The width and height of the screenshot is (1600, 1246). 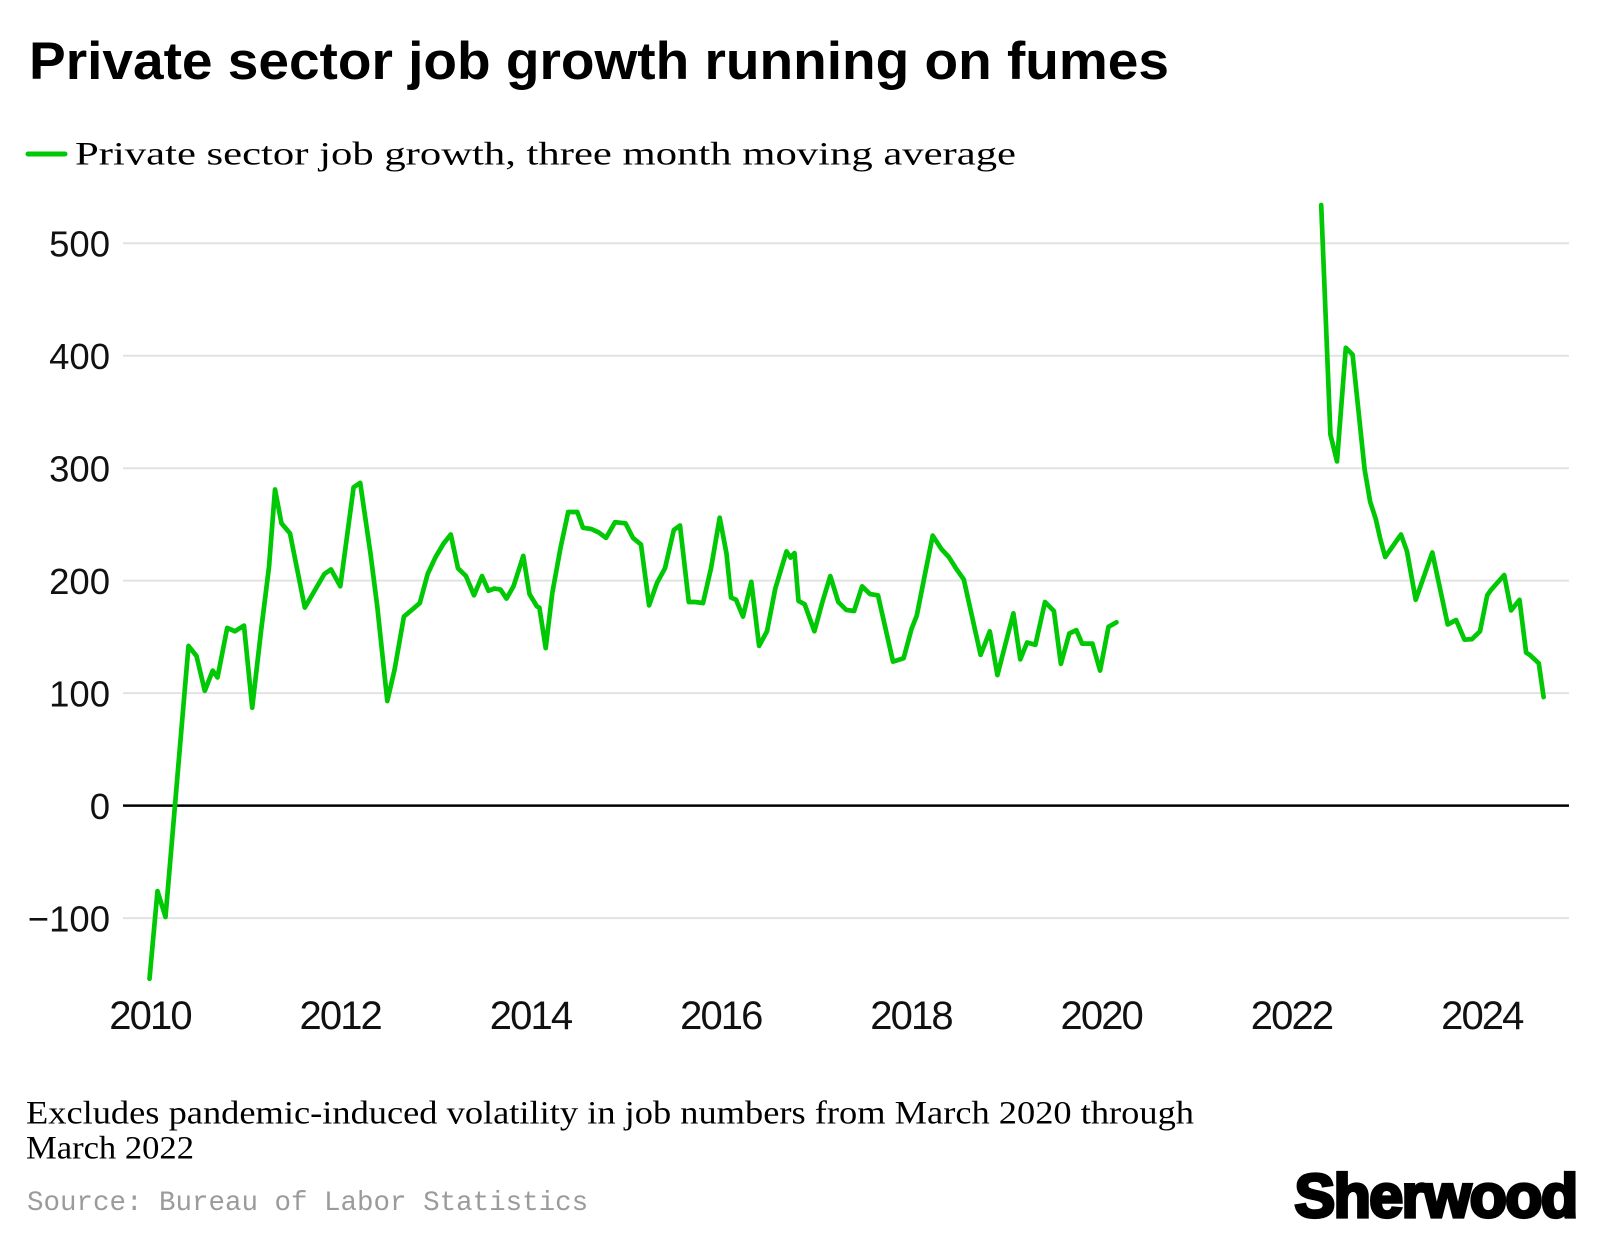 What do you see at coordinates (150, 1016) in the screenshot?
I see `svg-text: 2010` at bounding box center [150, 1016].